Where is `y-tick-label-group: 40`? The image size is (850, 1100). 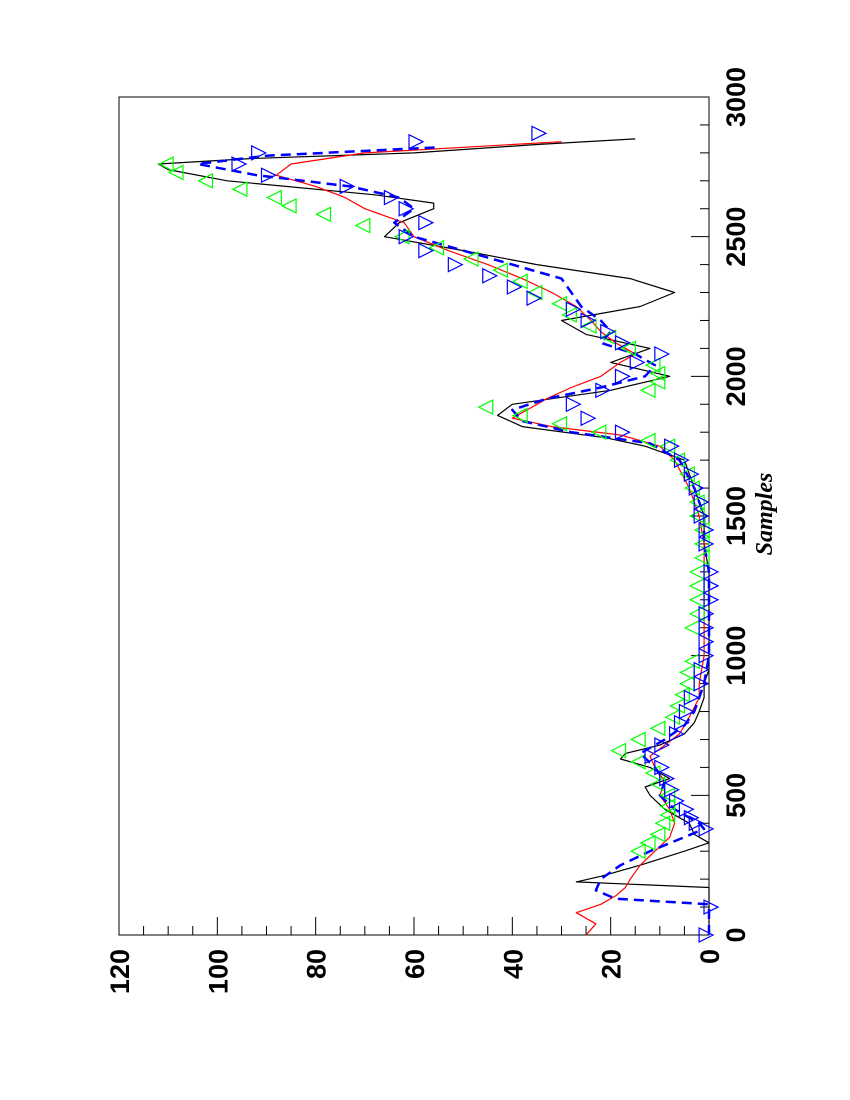 y-tick-label-group: 40 is located at coordinates (513, 964).